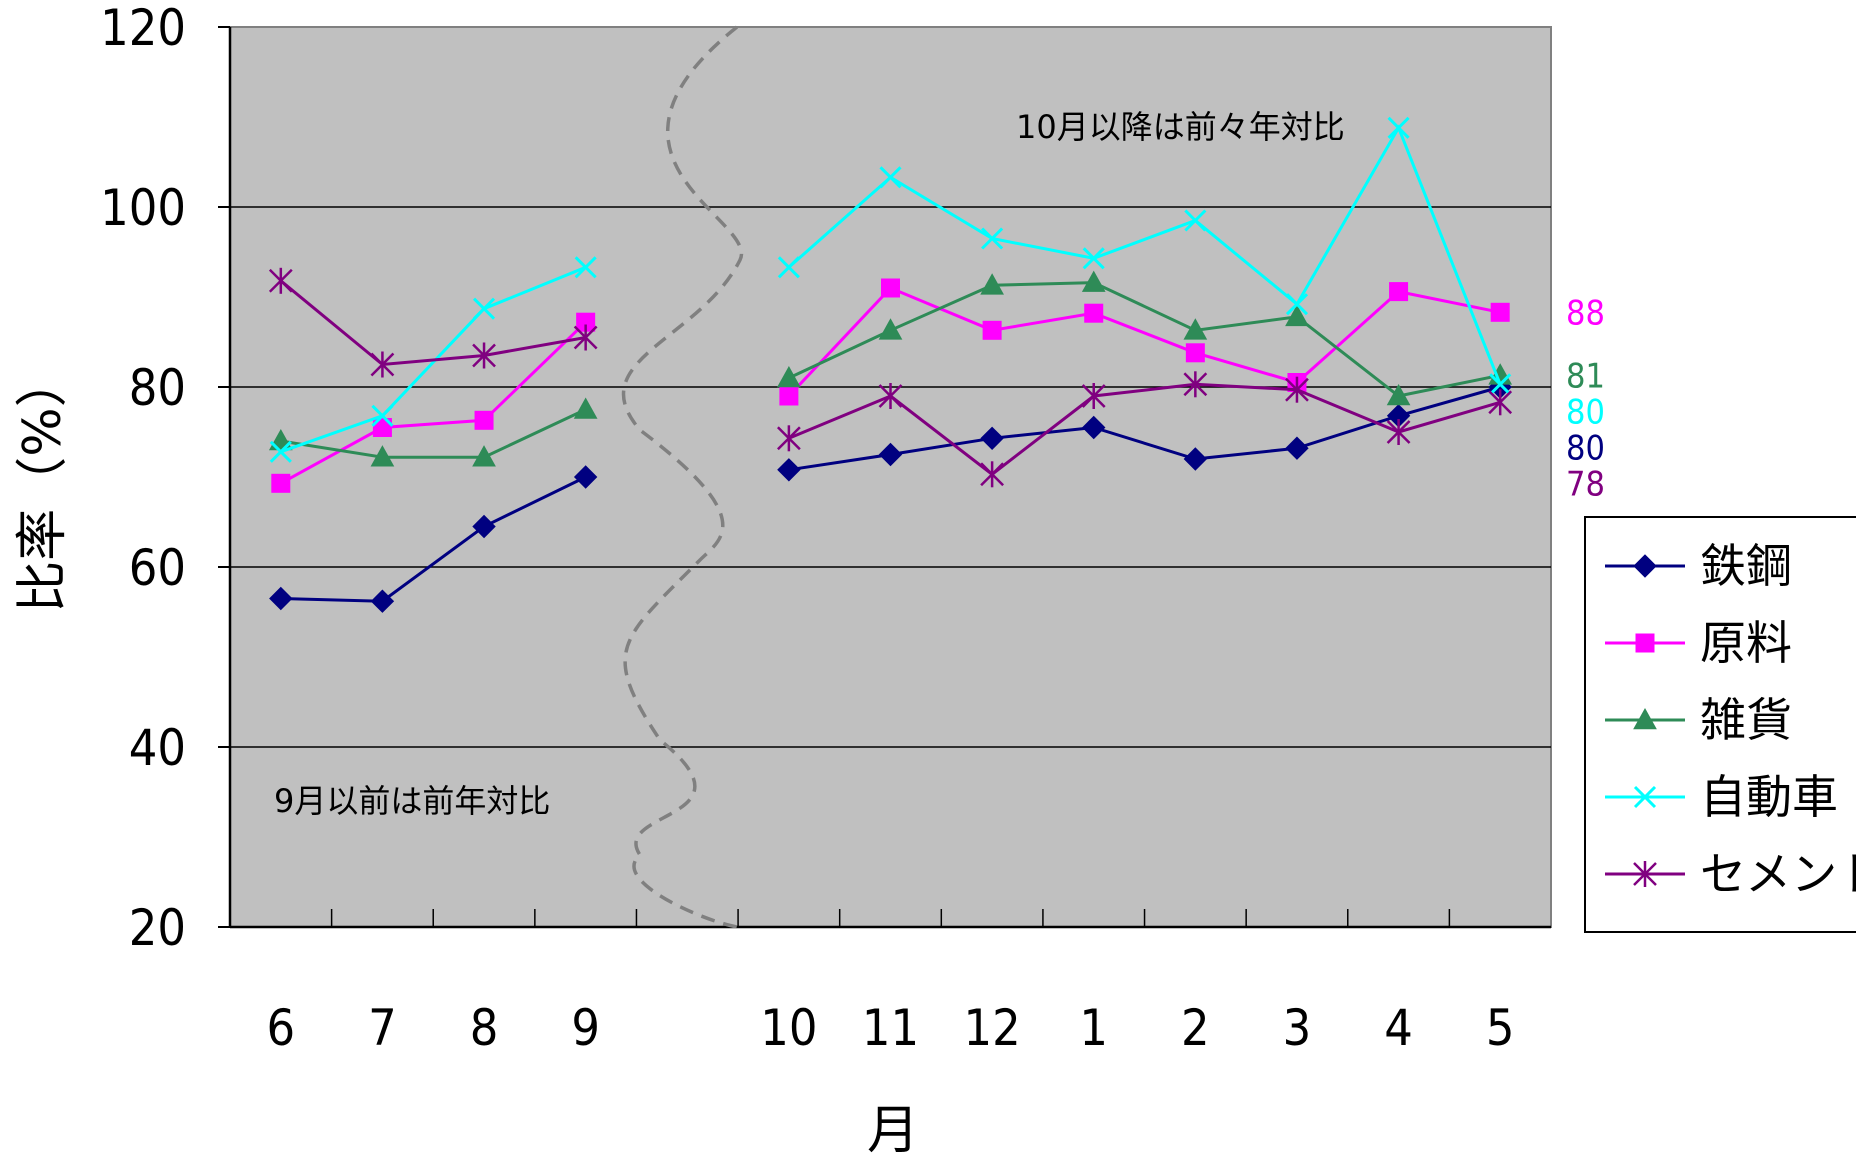 This screenshot has height=1158, width=1856. Describe the element at coordinates (143, 28) in the screenshot. I see `y-tick-label-120: 120` at that location.